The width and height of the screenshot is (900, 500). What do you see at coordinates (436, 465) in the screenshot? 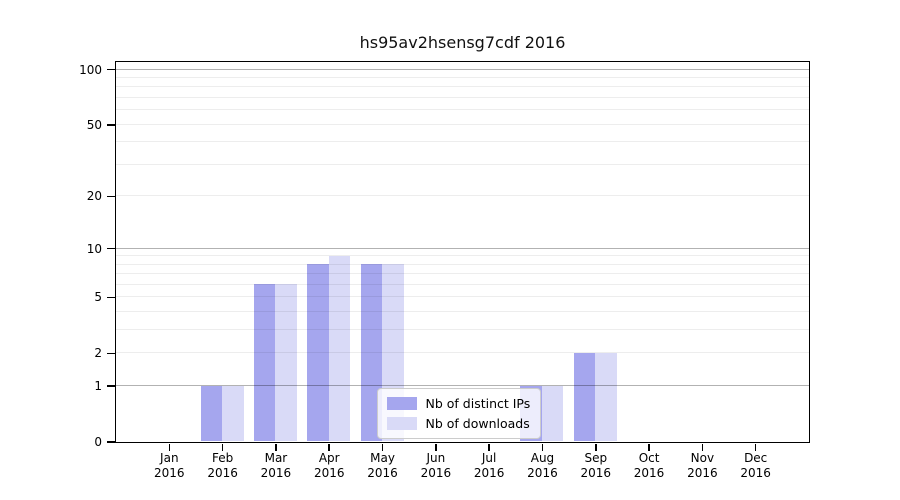
I see `x-axis-tick-label-jun: Jun 2016` at bounding box center [436, 465].